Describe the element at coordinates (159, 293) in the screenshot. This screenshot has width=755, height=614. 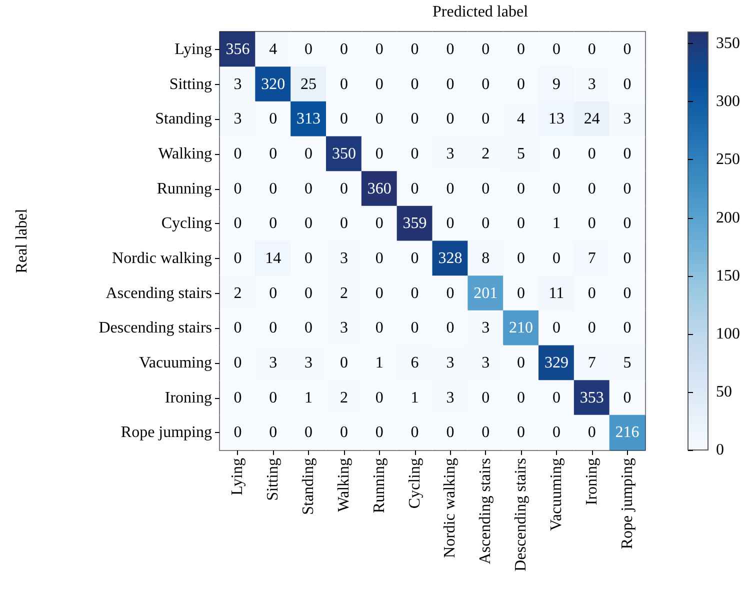
I see `y-tick-label: Ascending stairs` at that location.